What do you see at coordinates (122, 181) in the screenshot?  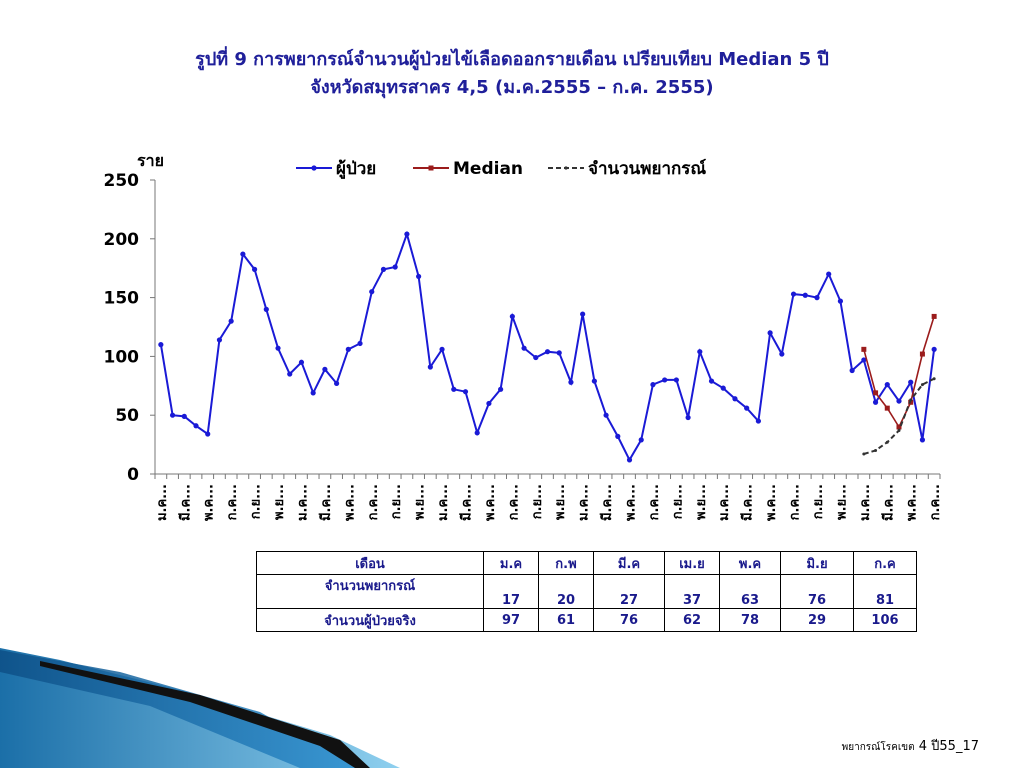 I see `y-tick-label: 250` at bounding box center [122, 181].